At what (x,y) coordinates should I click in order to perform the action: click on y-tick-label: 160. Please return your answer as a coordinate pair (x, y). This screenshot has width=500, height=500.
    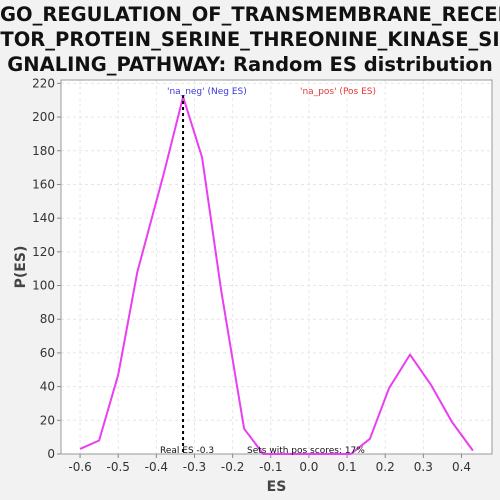
    Looking at the image, I should click on (43, 184).